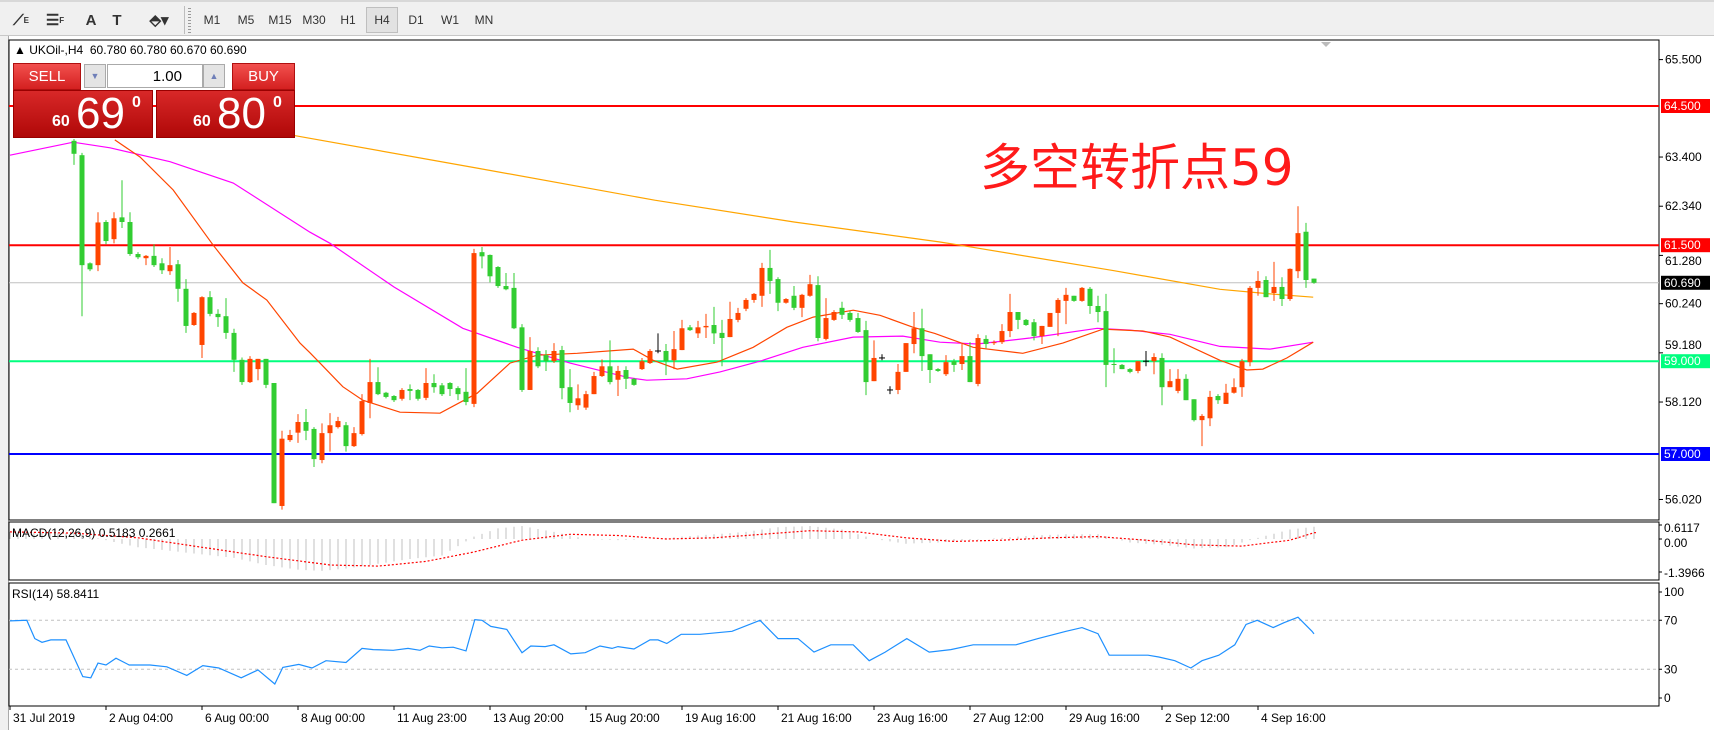 Image resolution: width=1714 pixels, height=730 pixels. Describe the element at coordinates (1682, 361) in the screenshot. I see `price-label-59.000: 59.000` at that location.